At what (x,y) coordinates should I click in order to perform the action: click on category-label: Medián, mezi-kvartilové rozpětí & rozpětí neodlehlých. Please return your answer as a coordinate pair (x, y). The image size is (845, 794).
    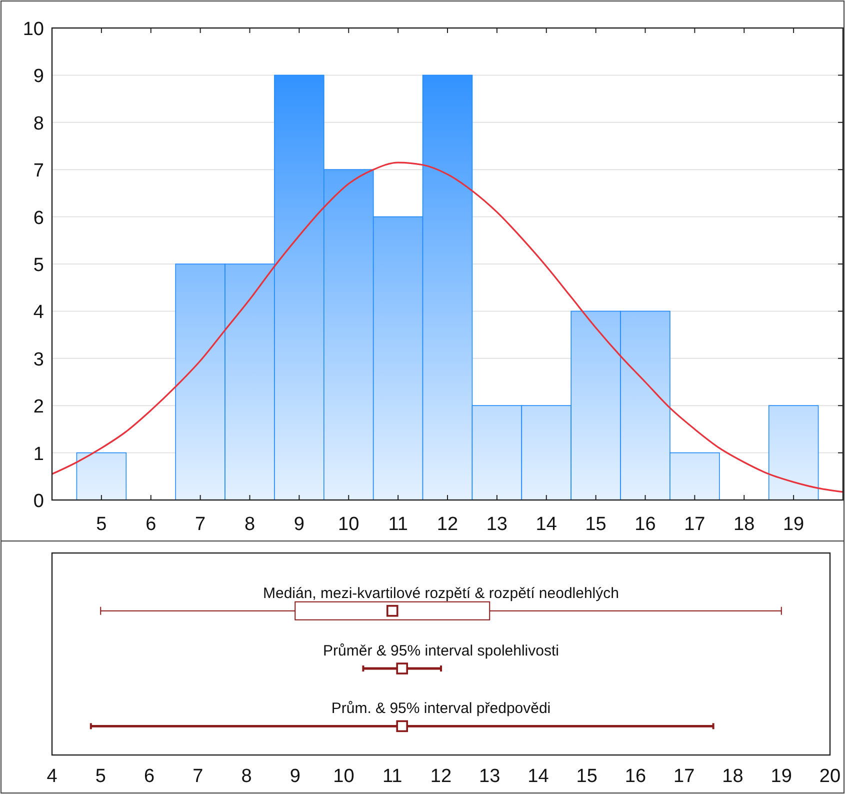
    Looking at the image, I should click on (441, 593).